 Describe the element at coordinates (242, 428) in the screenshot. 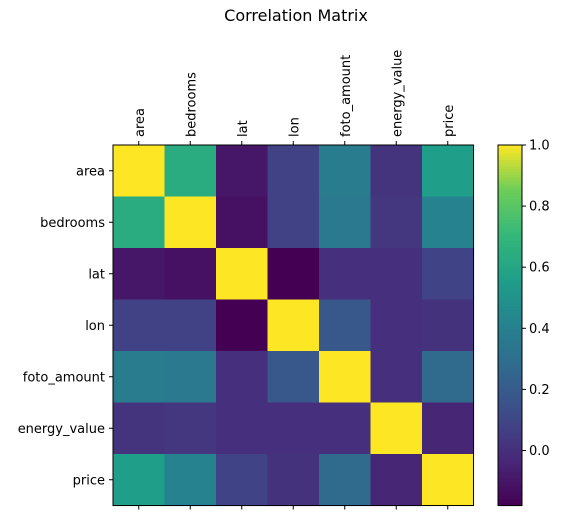

I see `heatmap-cell-energy_value-lat` at that location.